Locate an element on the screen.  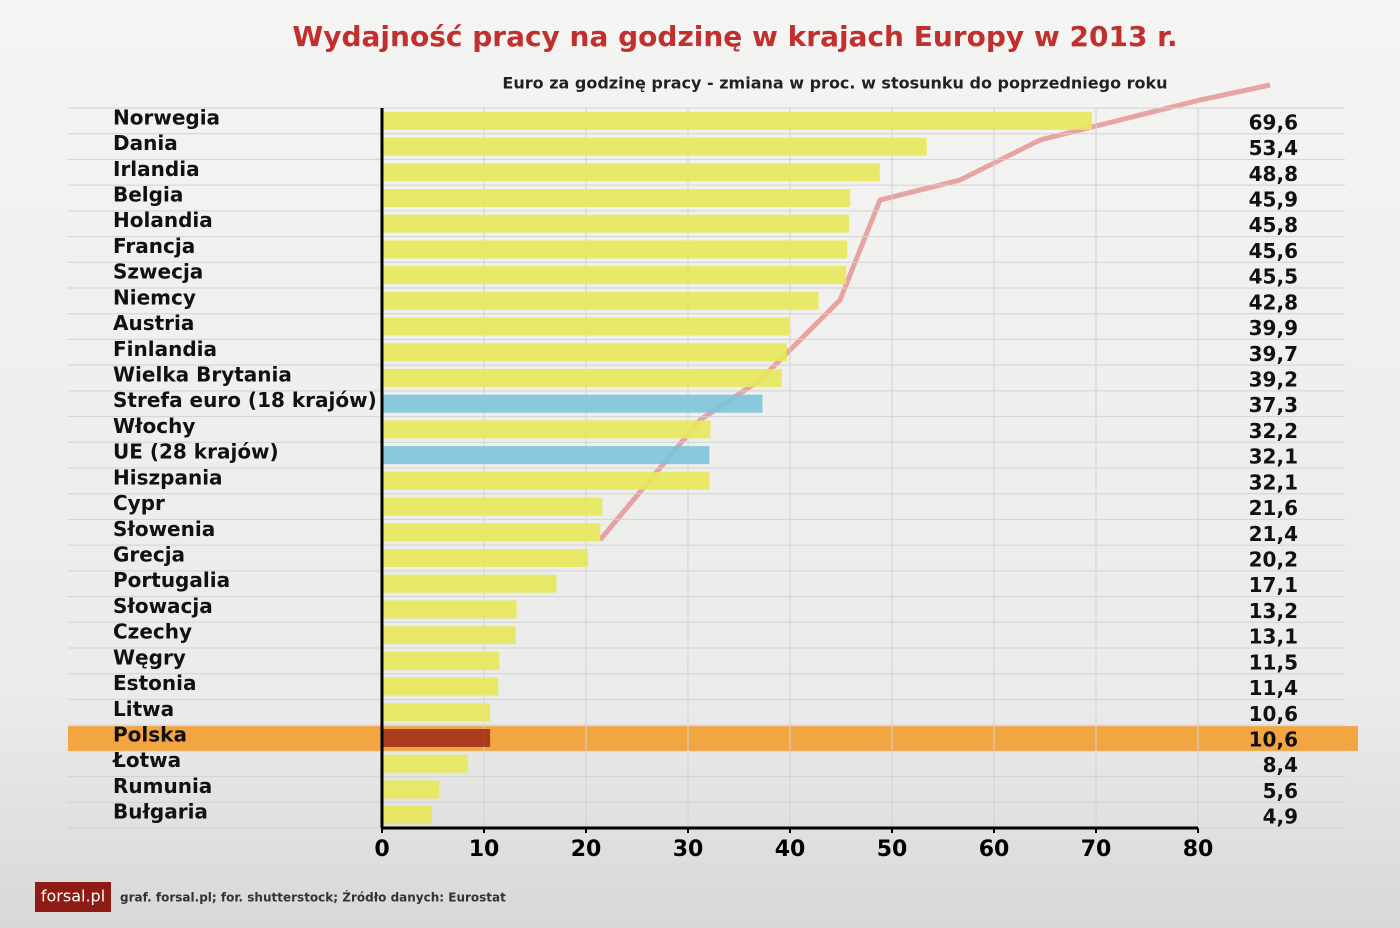
category-label: Polska is located at coordinates (150, 735).